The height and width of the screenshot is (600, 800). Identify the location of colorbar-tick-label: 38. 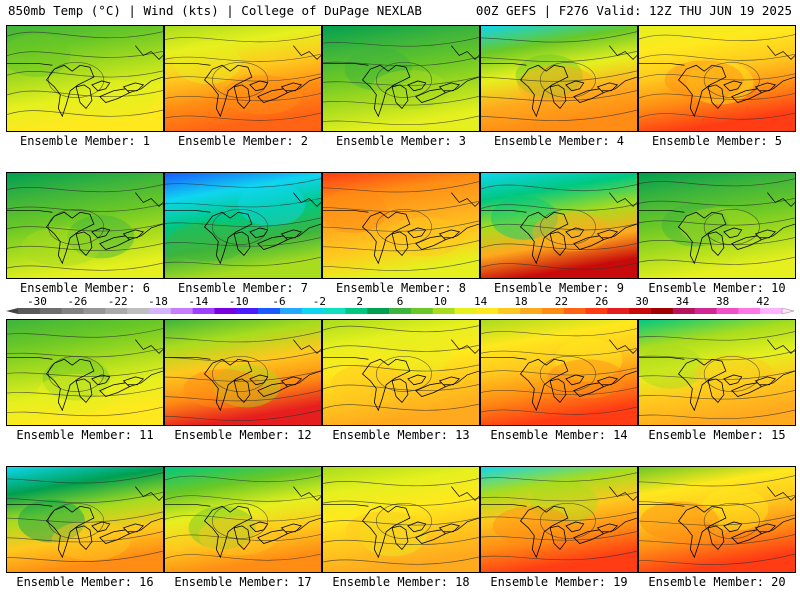
(722, 301).